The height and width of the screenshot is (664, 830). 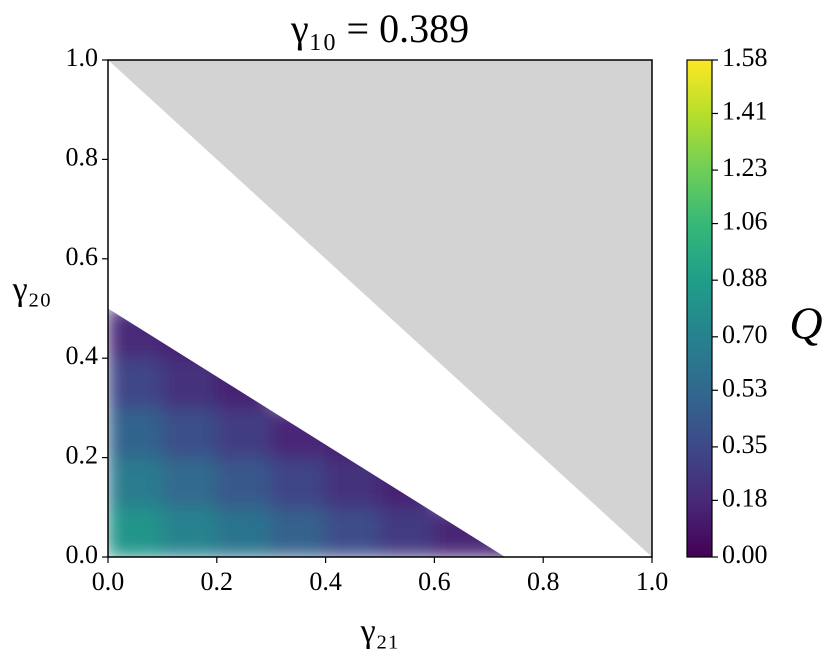 I want to click on y-axis-label: γ₂₀, so click(x=32, y=289).